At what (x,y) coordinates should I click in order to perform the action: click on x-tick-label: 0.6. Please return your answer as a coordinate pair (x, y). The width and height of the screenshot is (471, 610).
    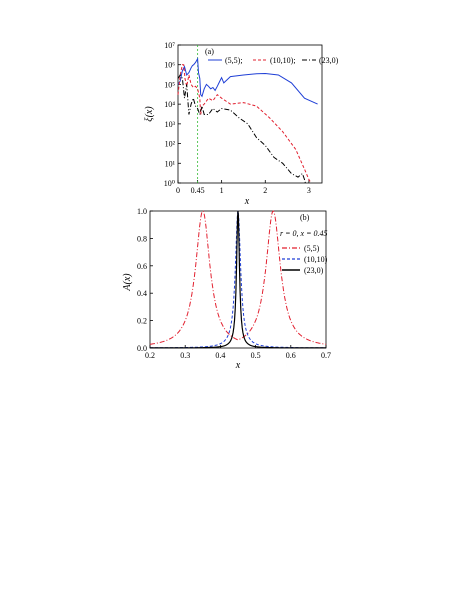
    Looking at the image, I should click on (291, 355).